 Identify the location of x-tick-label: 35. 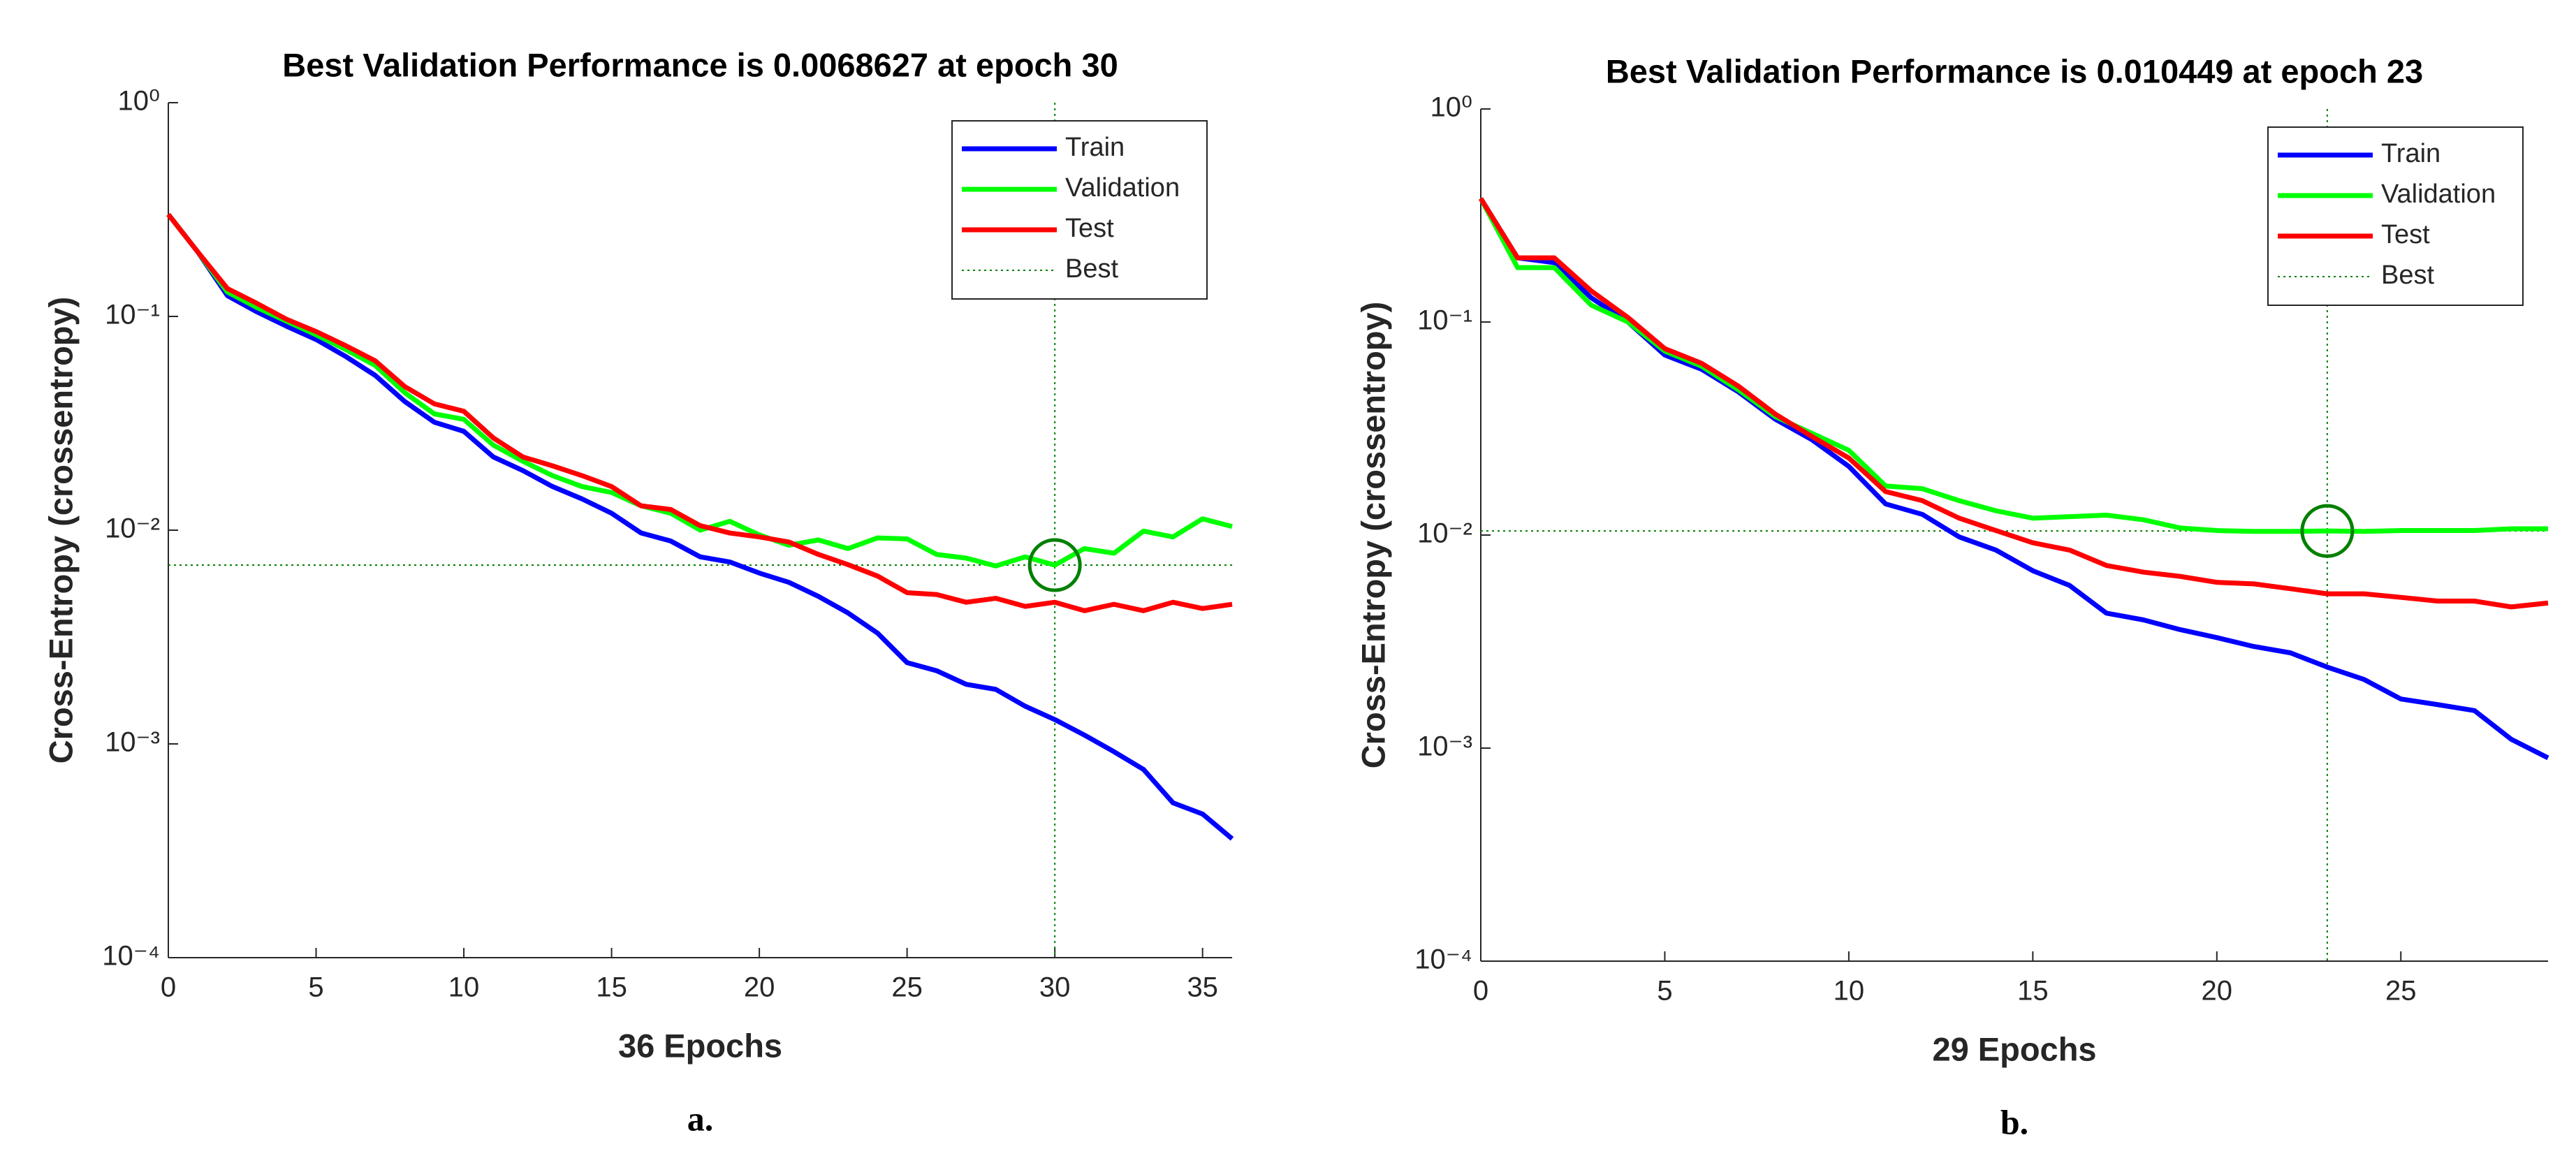
(1202, 987).